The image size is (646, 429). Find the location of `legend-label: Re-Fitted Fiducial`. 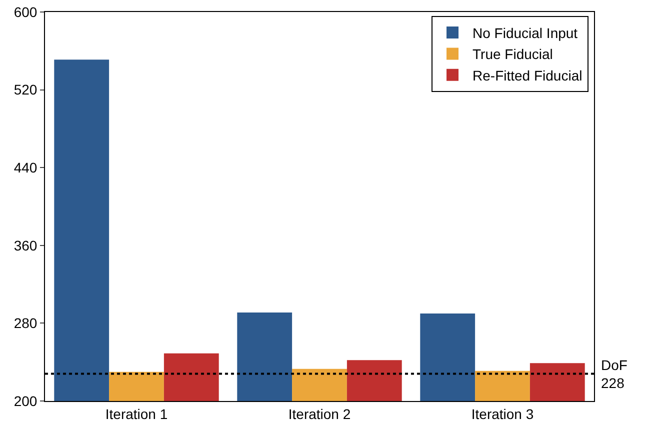

legend-label: Re-Fitted Fiducial is located at coordinates (527, 75).